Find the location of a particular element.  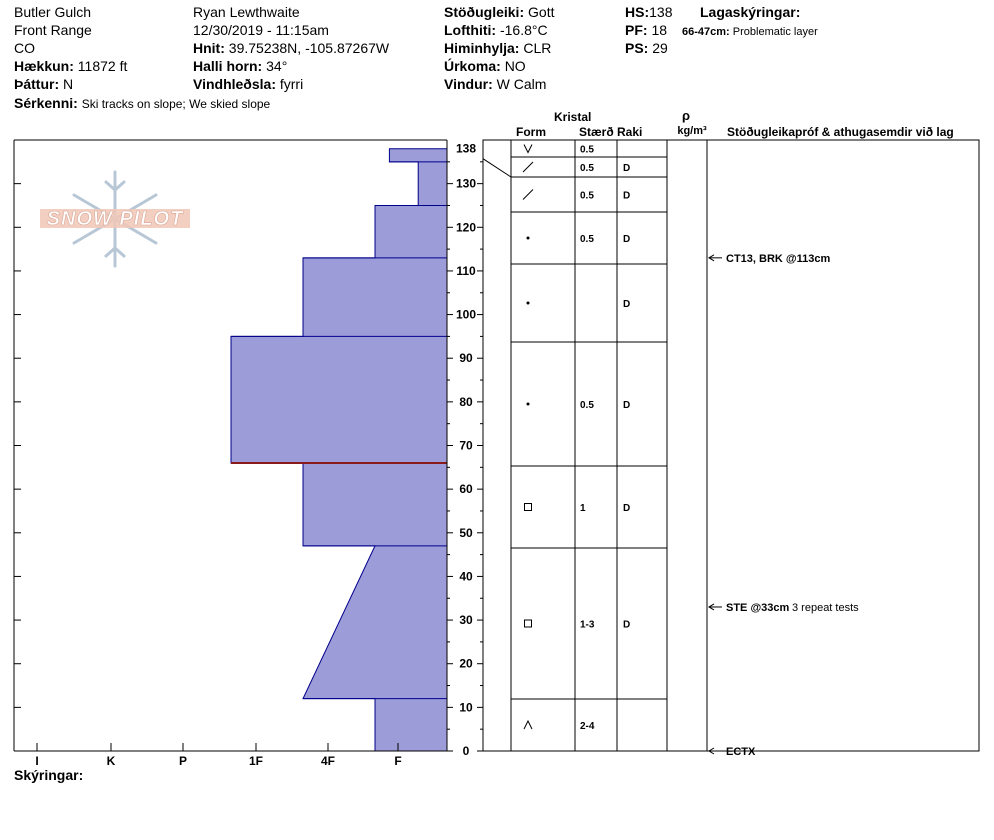

mountain-range: Front Range is located at coordinates (53, 30).